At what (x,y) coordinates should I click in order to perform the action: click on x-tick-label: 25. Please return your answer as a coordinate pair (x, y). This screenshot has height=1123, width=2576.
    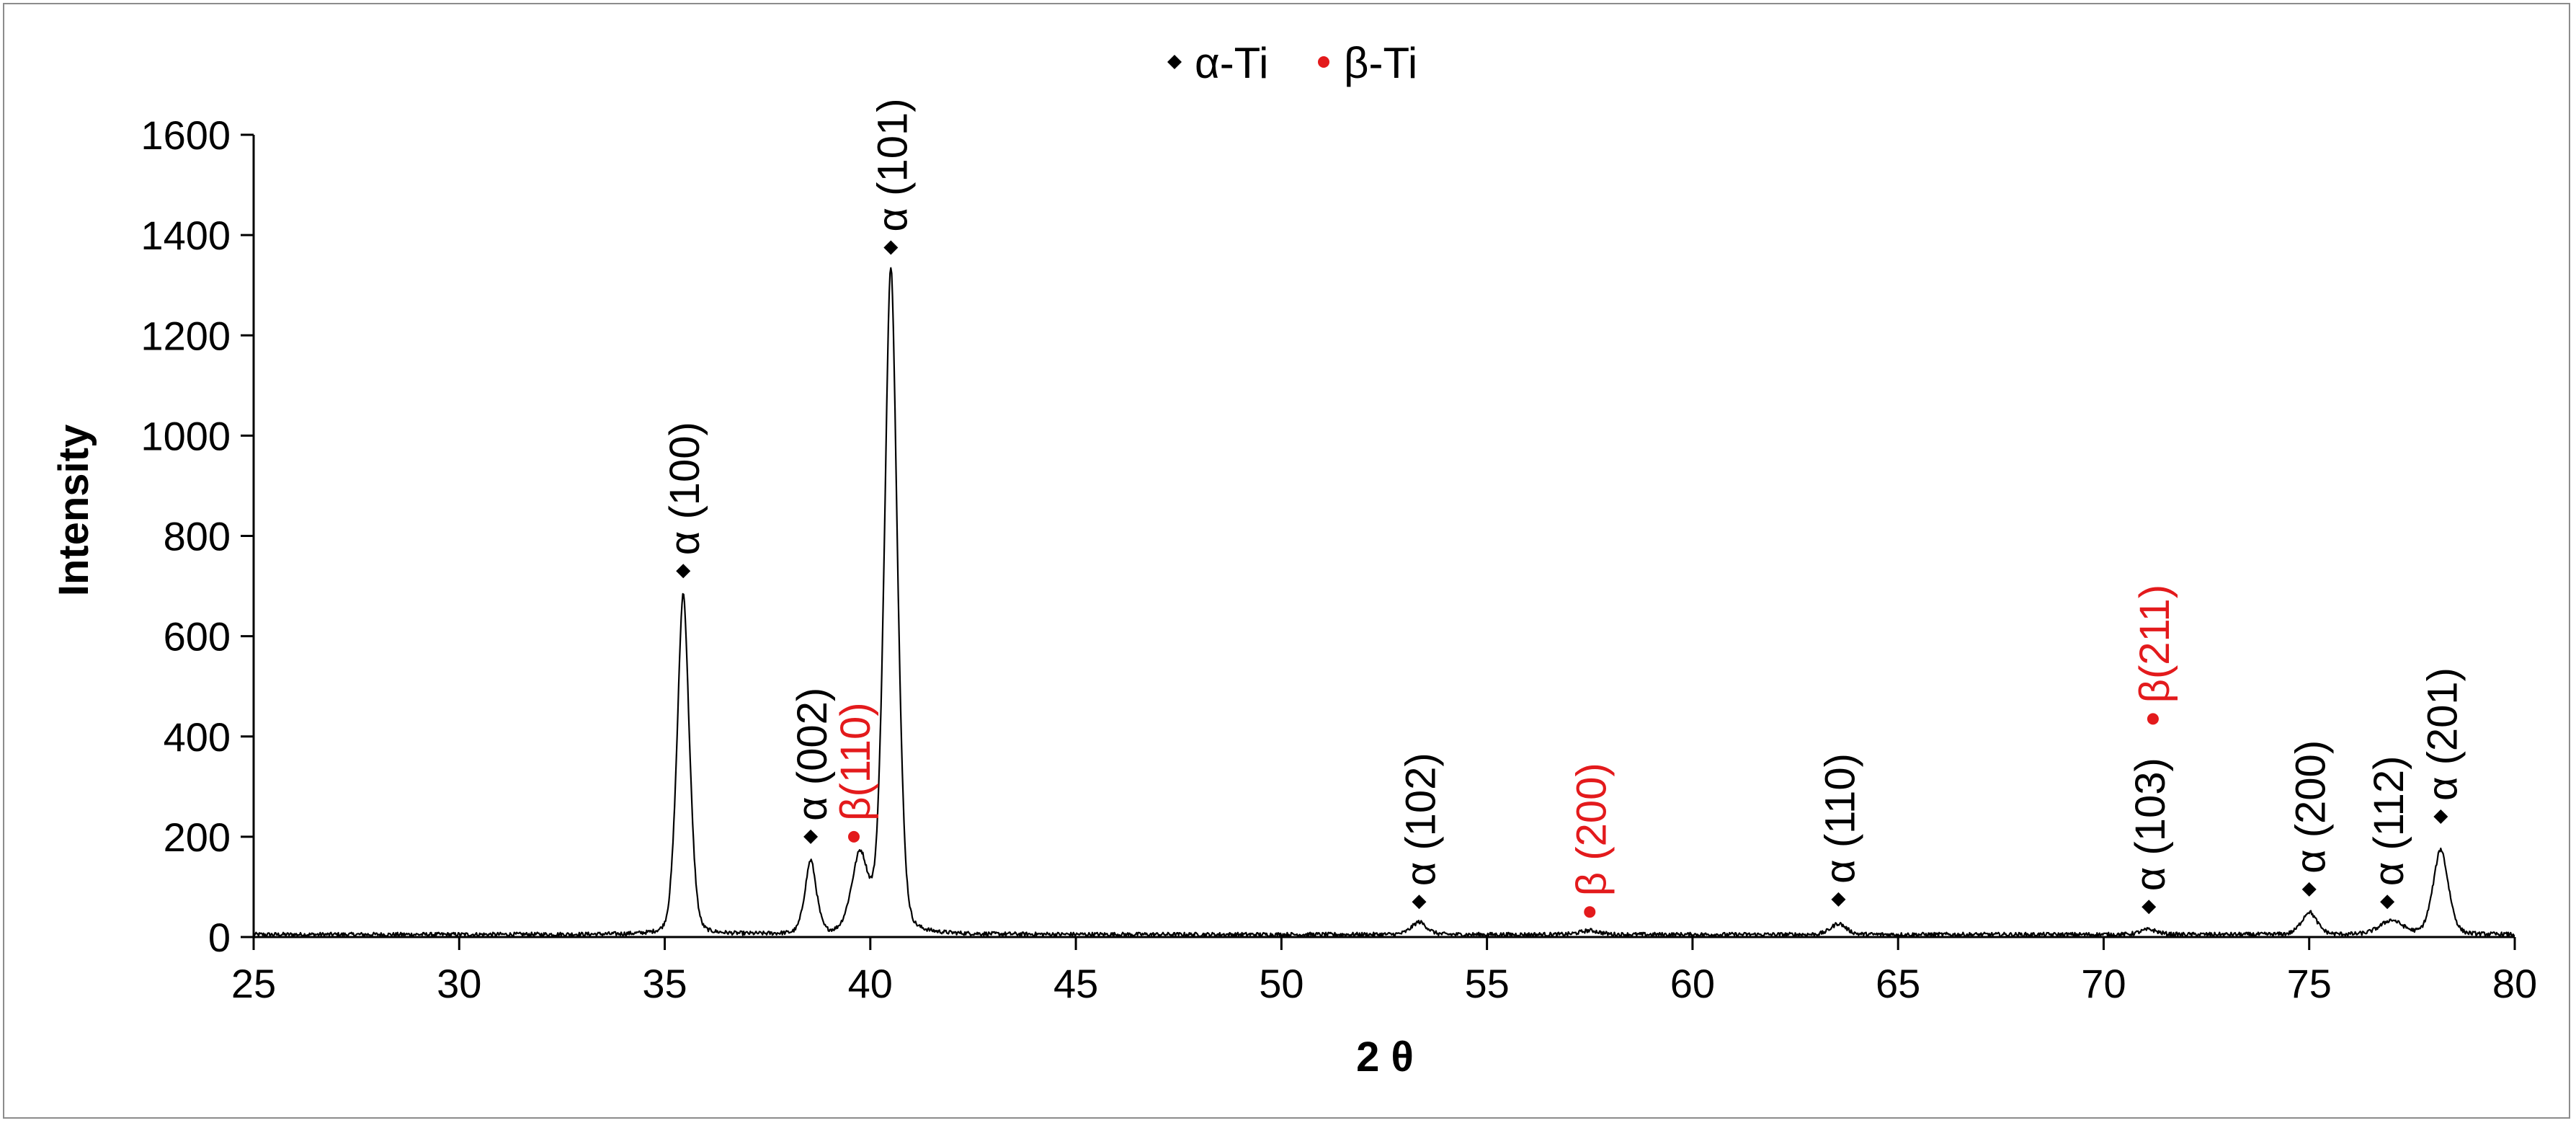
    Looking at the image, I should click on (253, 983).